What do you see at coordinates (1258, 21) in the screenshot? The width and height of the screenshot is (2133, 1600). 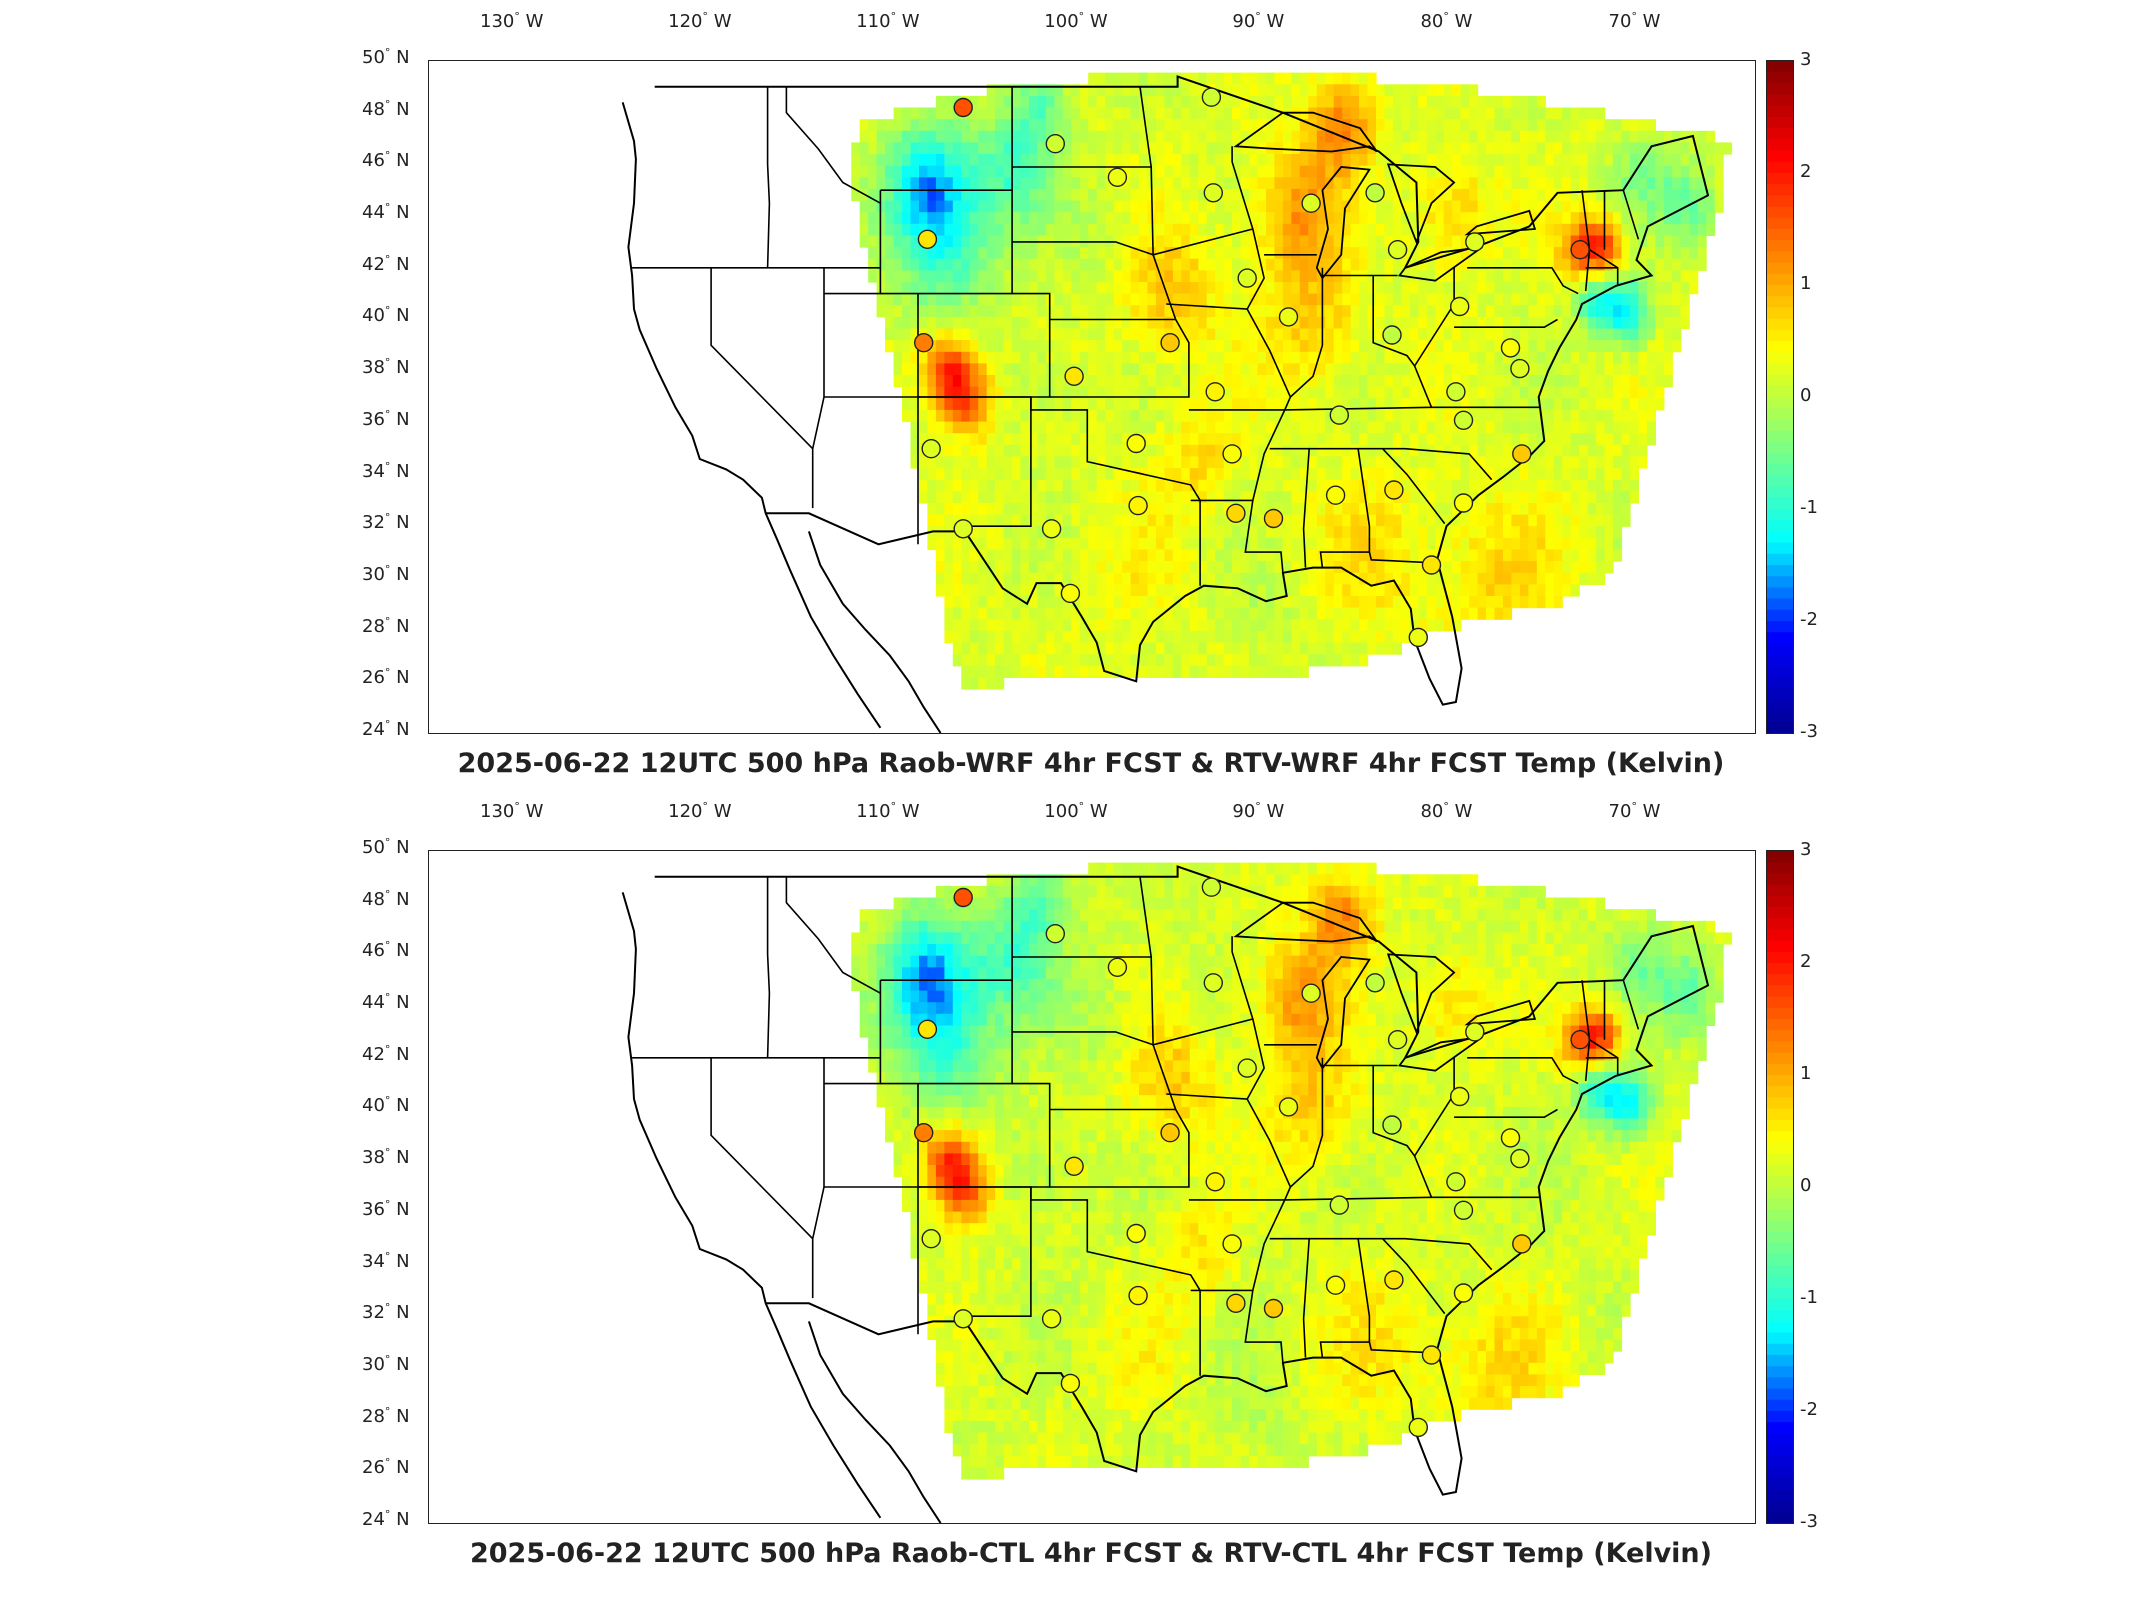 I see `longitude-tick-label: 90° W` at bounding box center [1258, 21].